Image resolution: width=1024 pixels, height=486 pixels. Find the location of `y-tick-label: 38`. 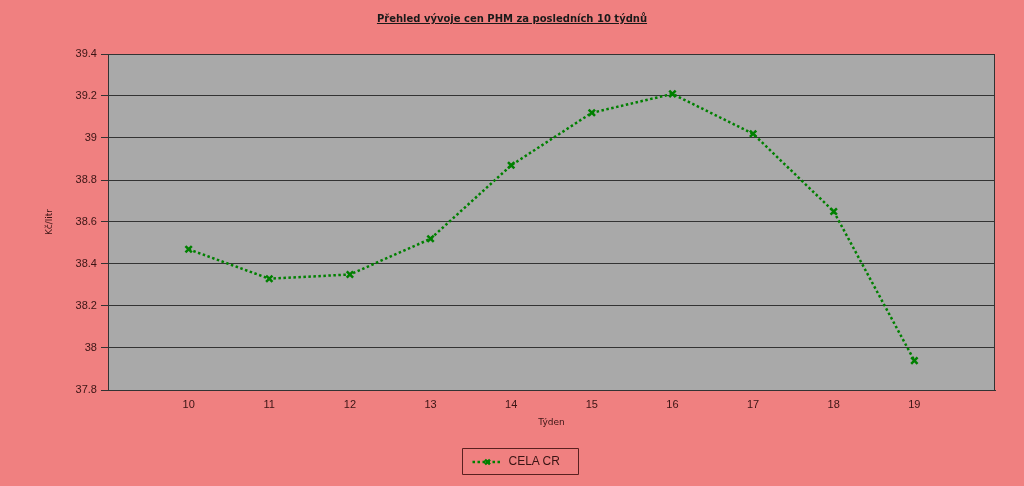

y-tick-label: 38 is located at coordinates (90, 347).